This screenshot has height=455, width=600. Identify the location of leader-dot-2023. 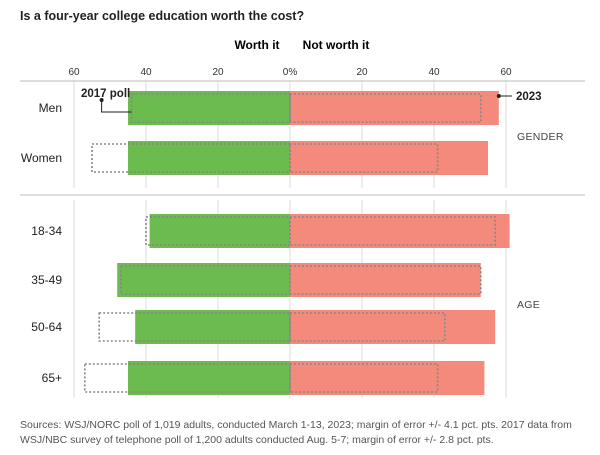
(498, 96).